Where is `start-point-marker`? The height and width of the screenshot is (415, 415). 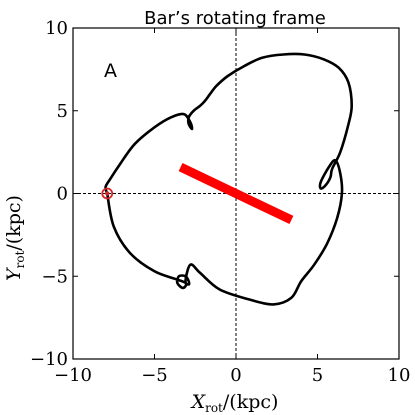
start-point-marker is located at coordinates (107, 193).